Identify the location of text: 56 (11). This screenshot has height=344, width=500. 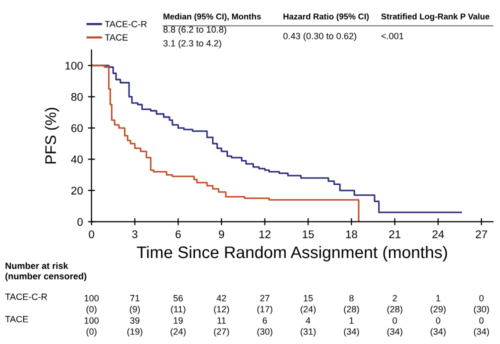
(178, 304).